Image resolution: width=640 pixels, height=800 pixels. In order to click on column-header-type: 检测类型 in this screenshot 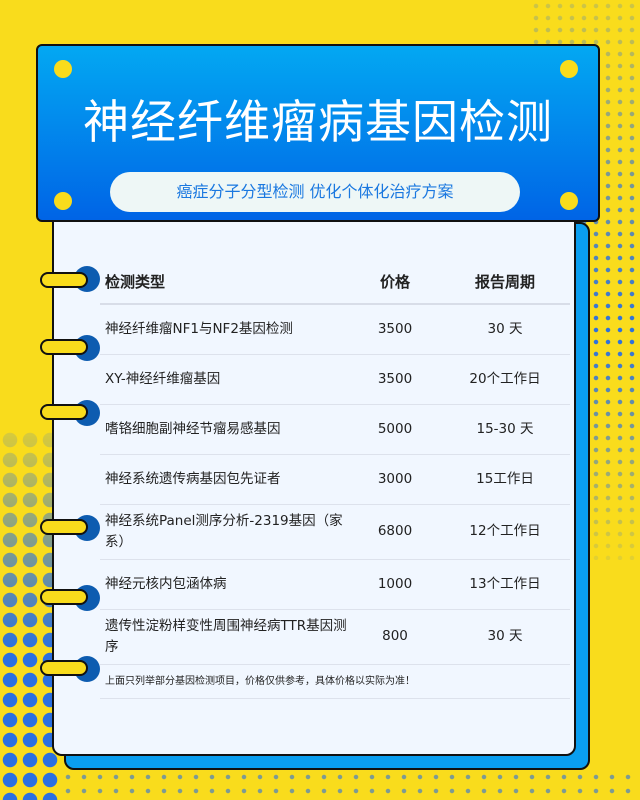, I will do `click(225, 282)`.